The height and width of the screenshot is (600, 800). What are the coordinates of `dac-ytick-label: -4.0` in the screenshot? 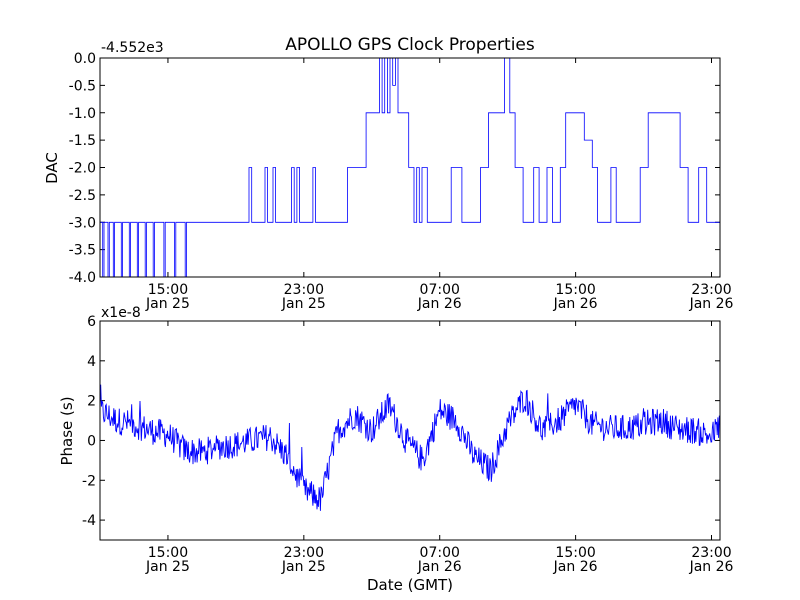 It's located at (82, 278).